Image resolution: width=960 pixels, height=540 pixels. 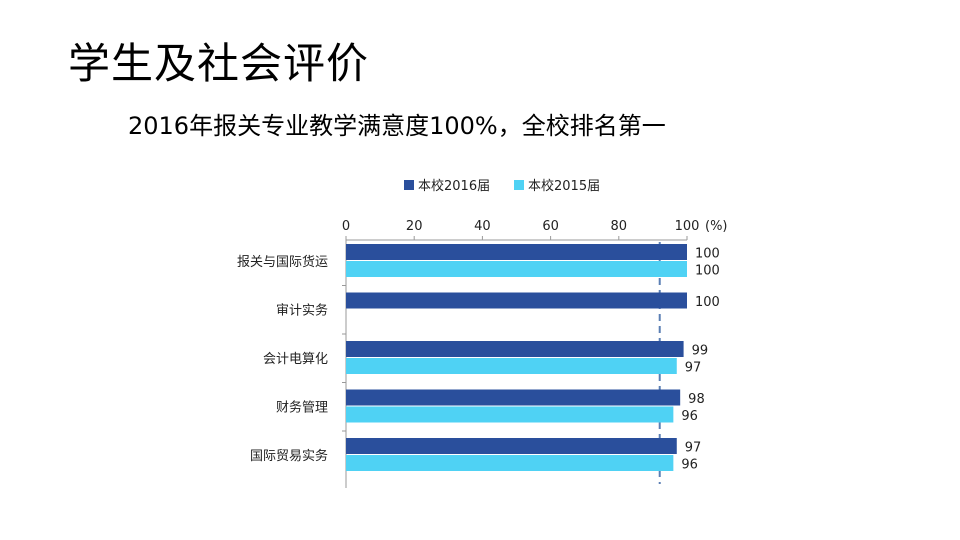 I want to click on data-labels-group: 100 100 100 99 97 98 96 97 96, so click(x=700, y=360).